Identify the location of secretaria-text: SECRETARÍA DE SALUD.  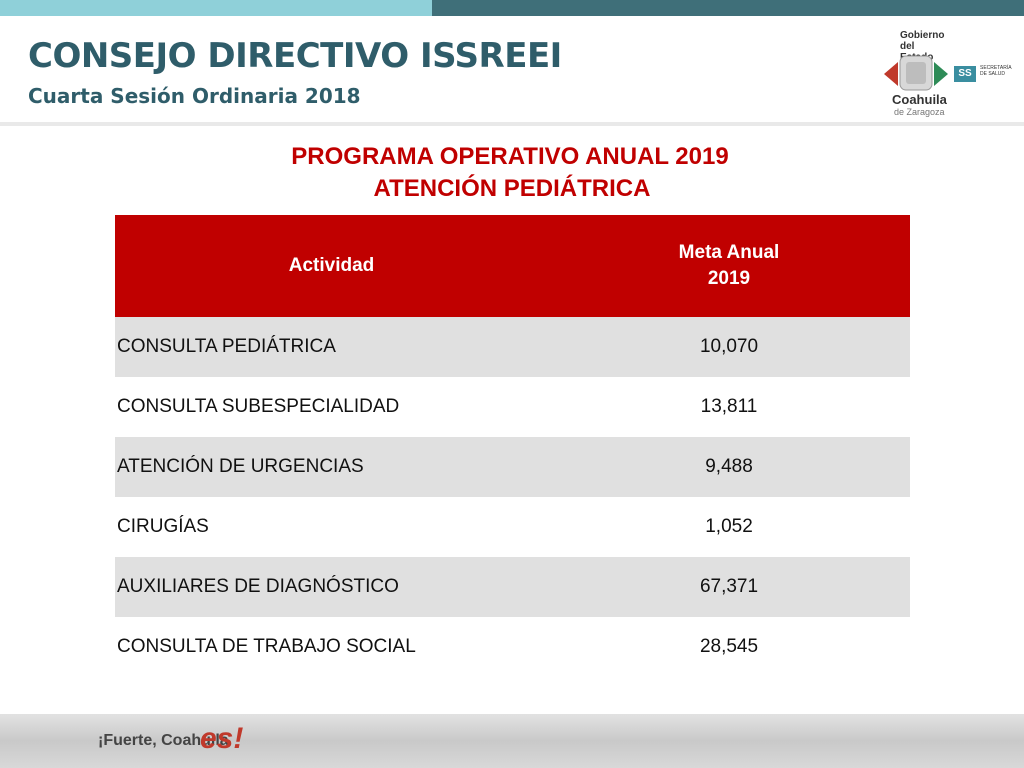
(996, 71).